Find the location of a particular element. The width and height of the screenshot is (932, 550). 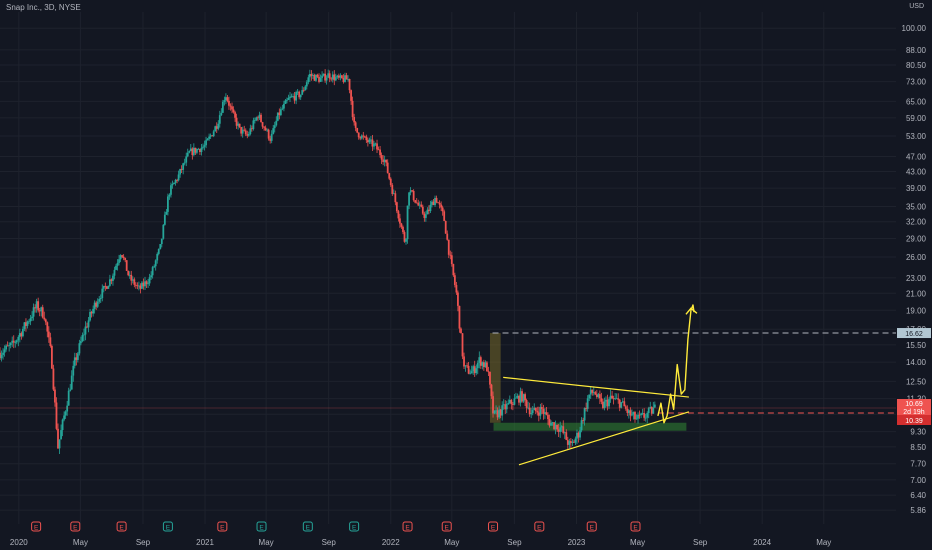

y-tick-label: 35.00 is located at coordinates (916, 207).